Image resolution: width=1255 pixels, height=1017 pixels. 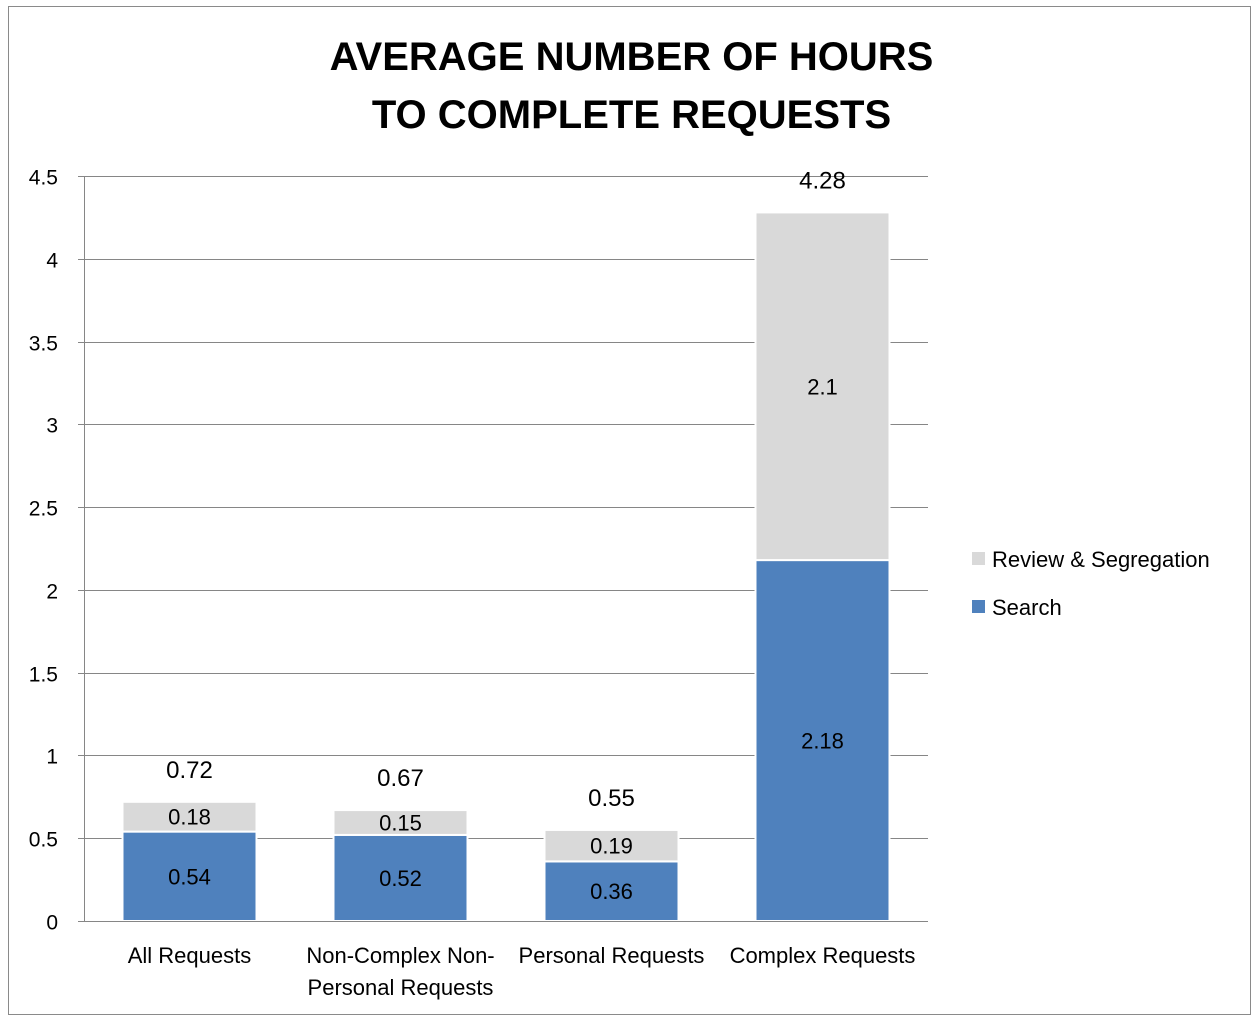 I want to click on total-value-label: 4.28, so click(x=822, y=180).